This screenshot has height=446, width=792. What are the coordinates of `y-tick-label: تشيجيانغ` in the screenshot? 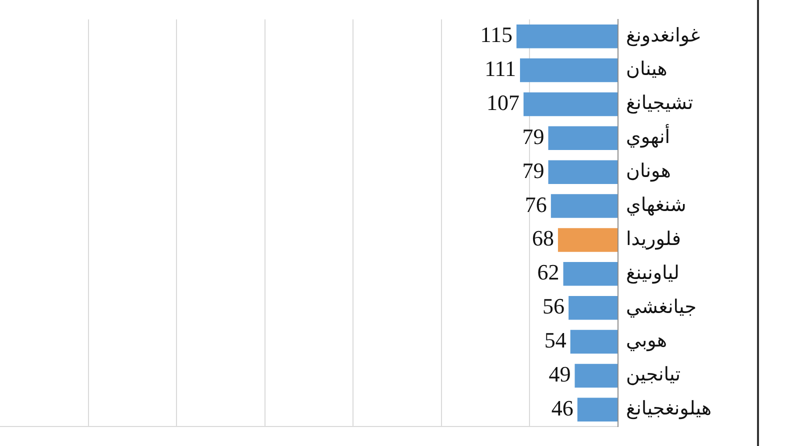 It's located at (660, 103).